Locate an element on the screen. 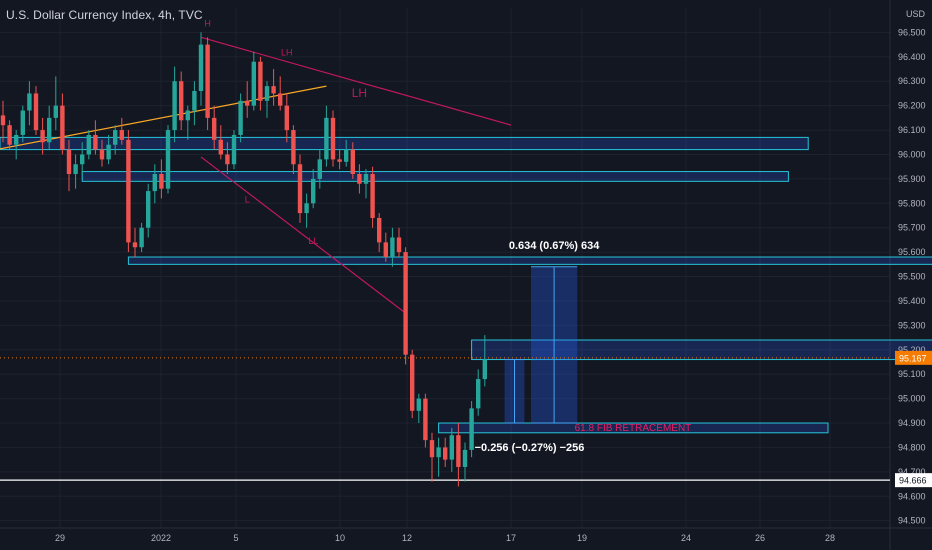  price-tick-label: 96.500 is located at coordinates (912, 32).